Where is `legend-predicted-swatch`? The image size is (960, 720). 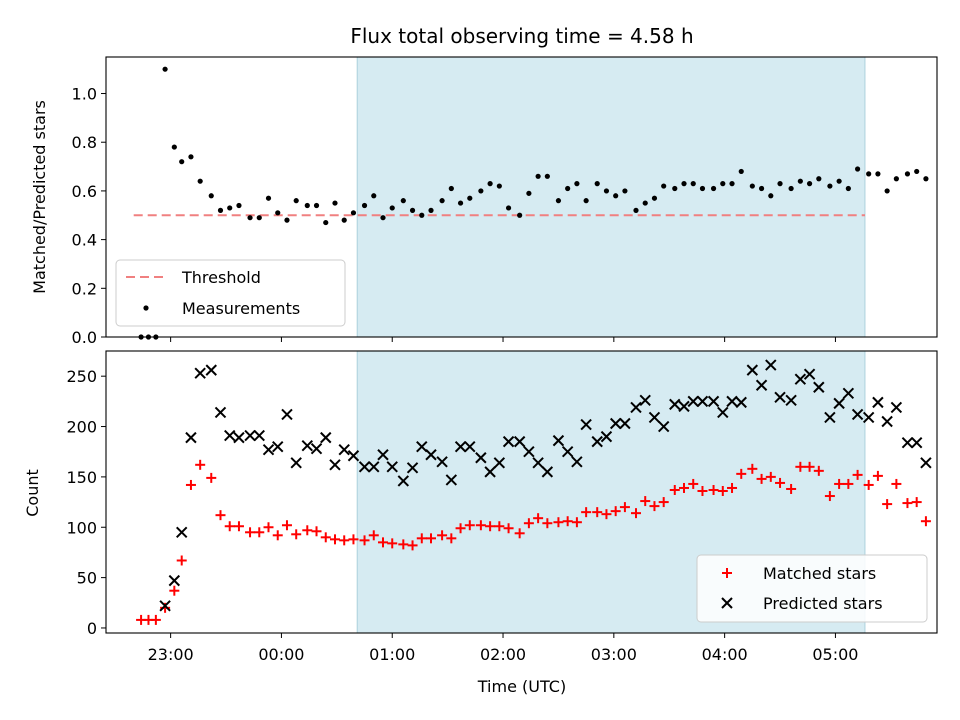 legend-predicted-swatch is located at coordinates (727, 603).